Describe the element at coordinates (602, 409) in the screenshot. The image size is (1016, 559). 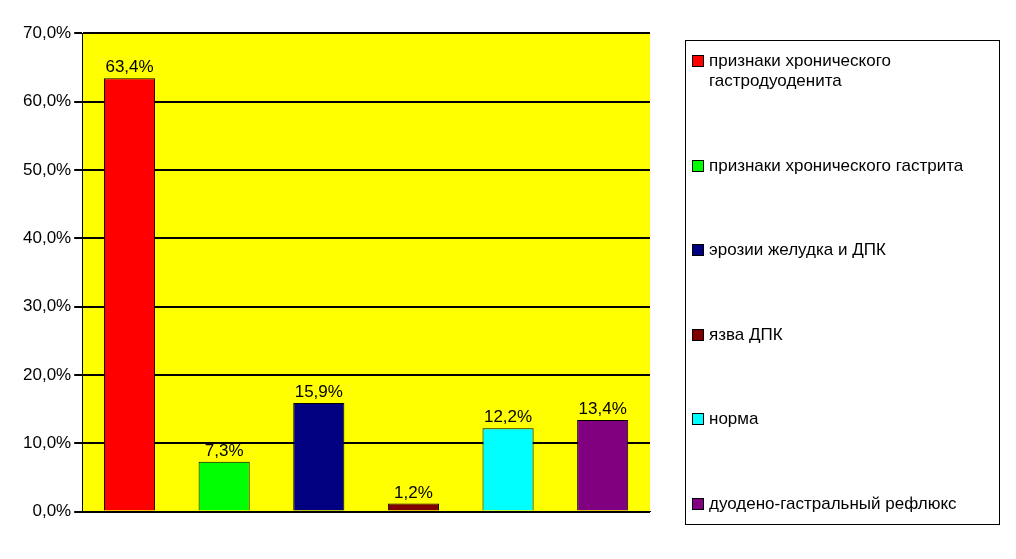
I see `data-label: 13,4%` at that location.